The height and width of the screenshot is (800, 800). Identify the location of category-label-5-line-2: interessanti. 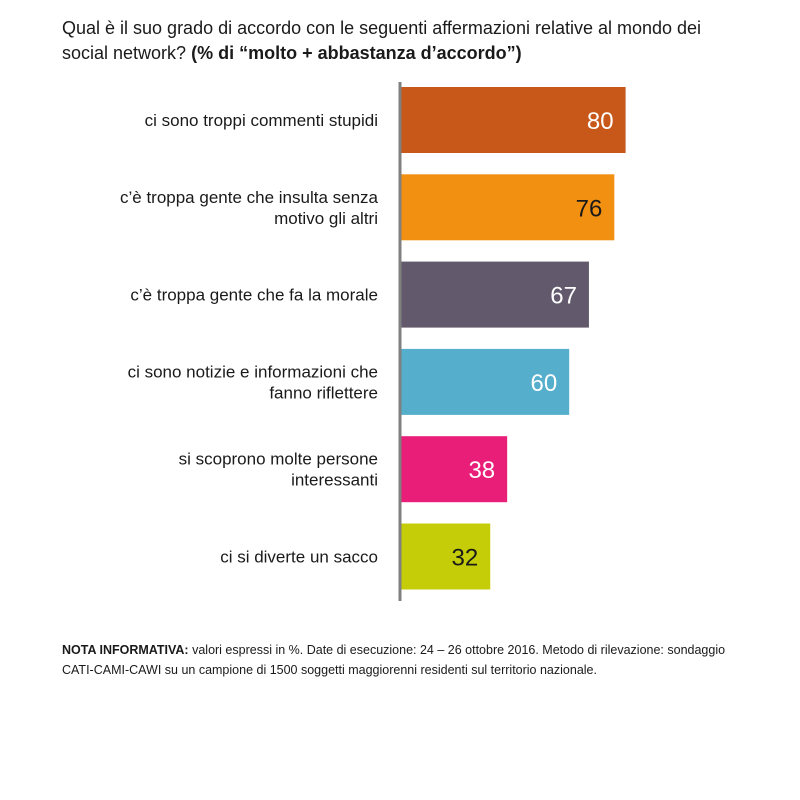
(334, 480).